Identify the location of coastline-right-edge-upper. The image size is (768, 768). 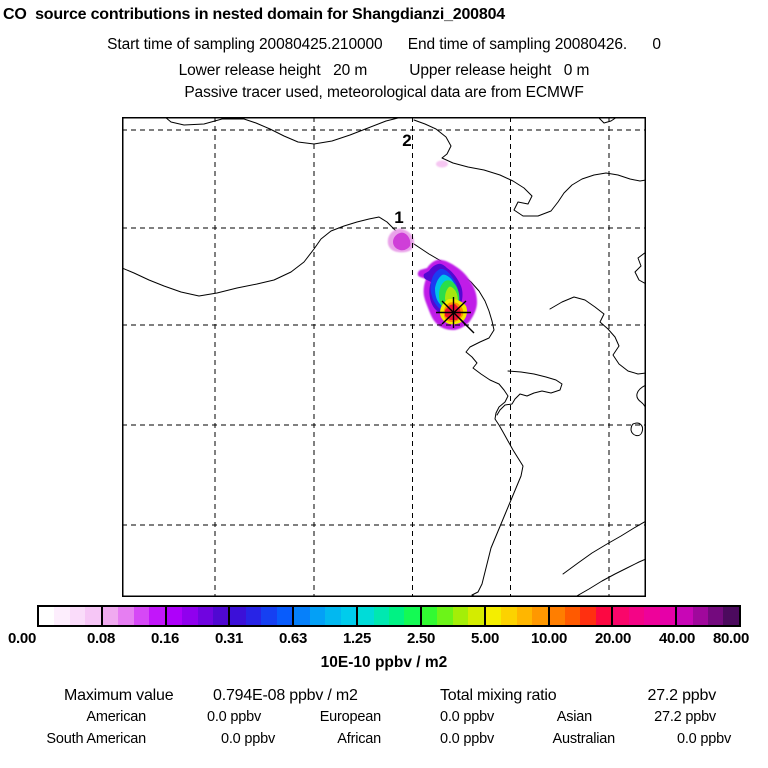
(640, 268).